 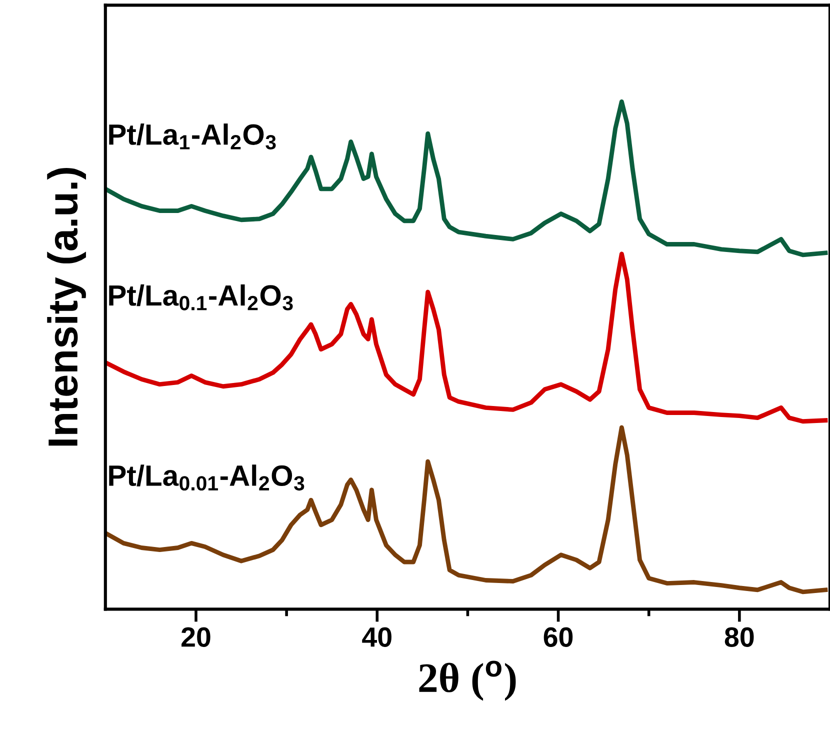 What do you see at coordinates (66, 307) in the screenshot?
I see `y-axis-title: Intensity (a.u.)` at bounding box center [66, 307].